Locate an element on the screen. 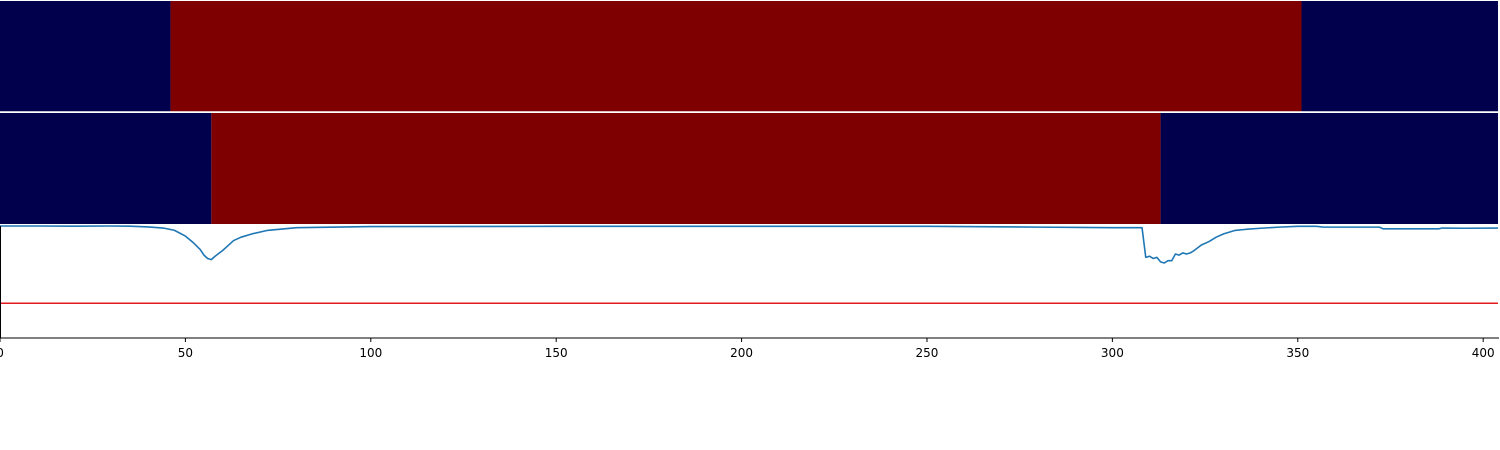  x-tick-label-150: 150 is located at coordinates (556, 353).